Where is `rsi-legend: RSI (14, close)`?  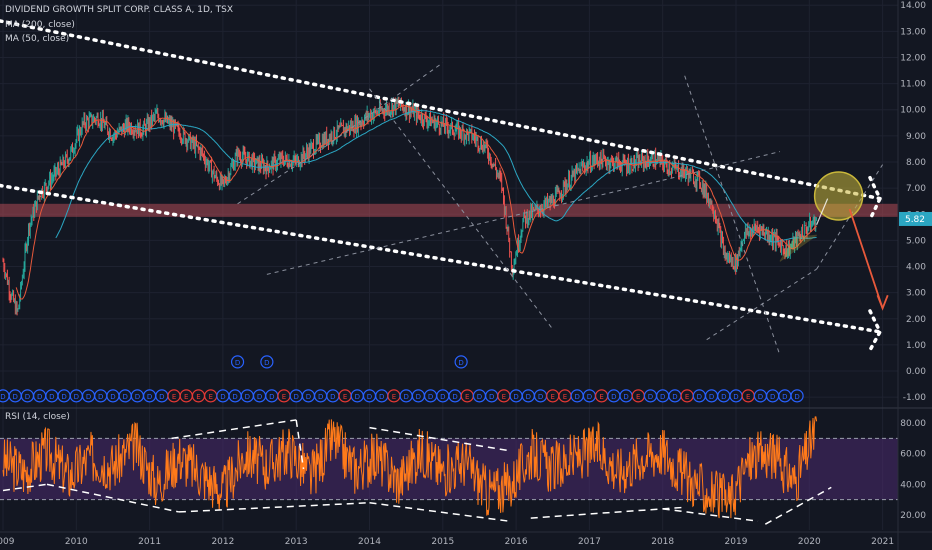 rsi-legend: RSI (14, close) is located at coordinates (37, 417).